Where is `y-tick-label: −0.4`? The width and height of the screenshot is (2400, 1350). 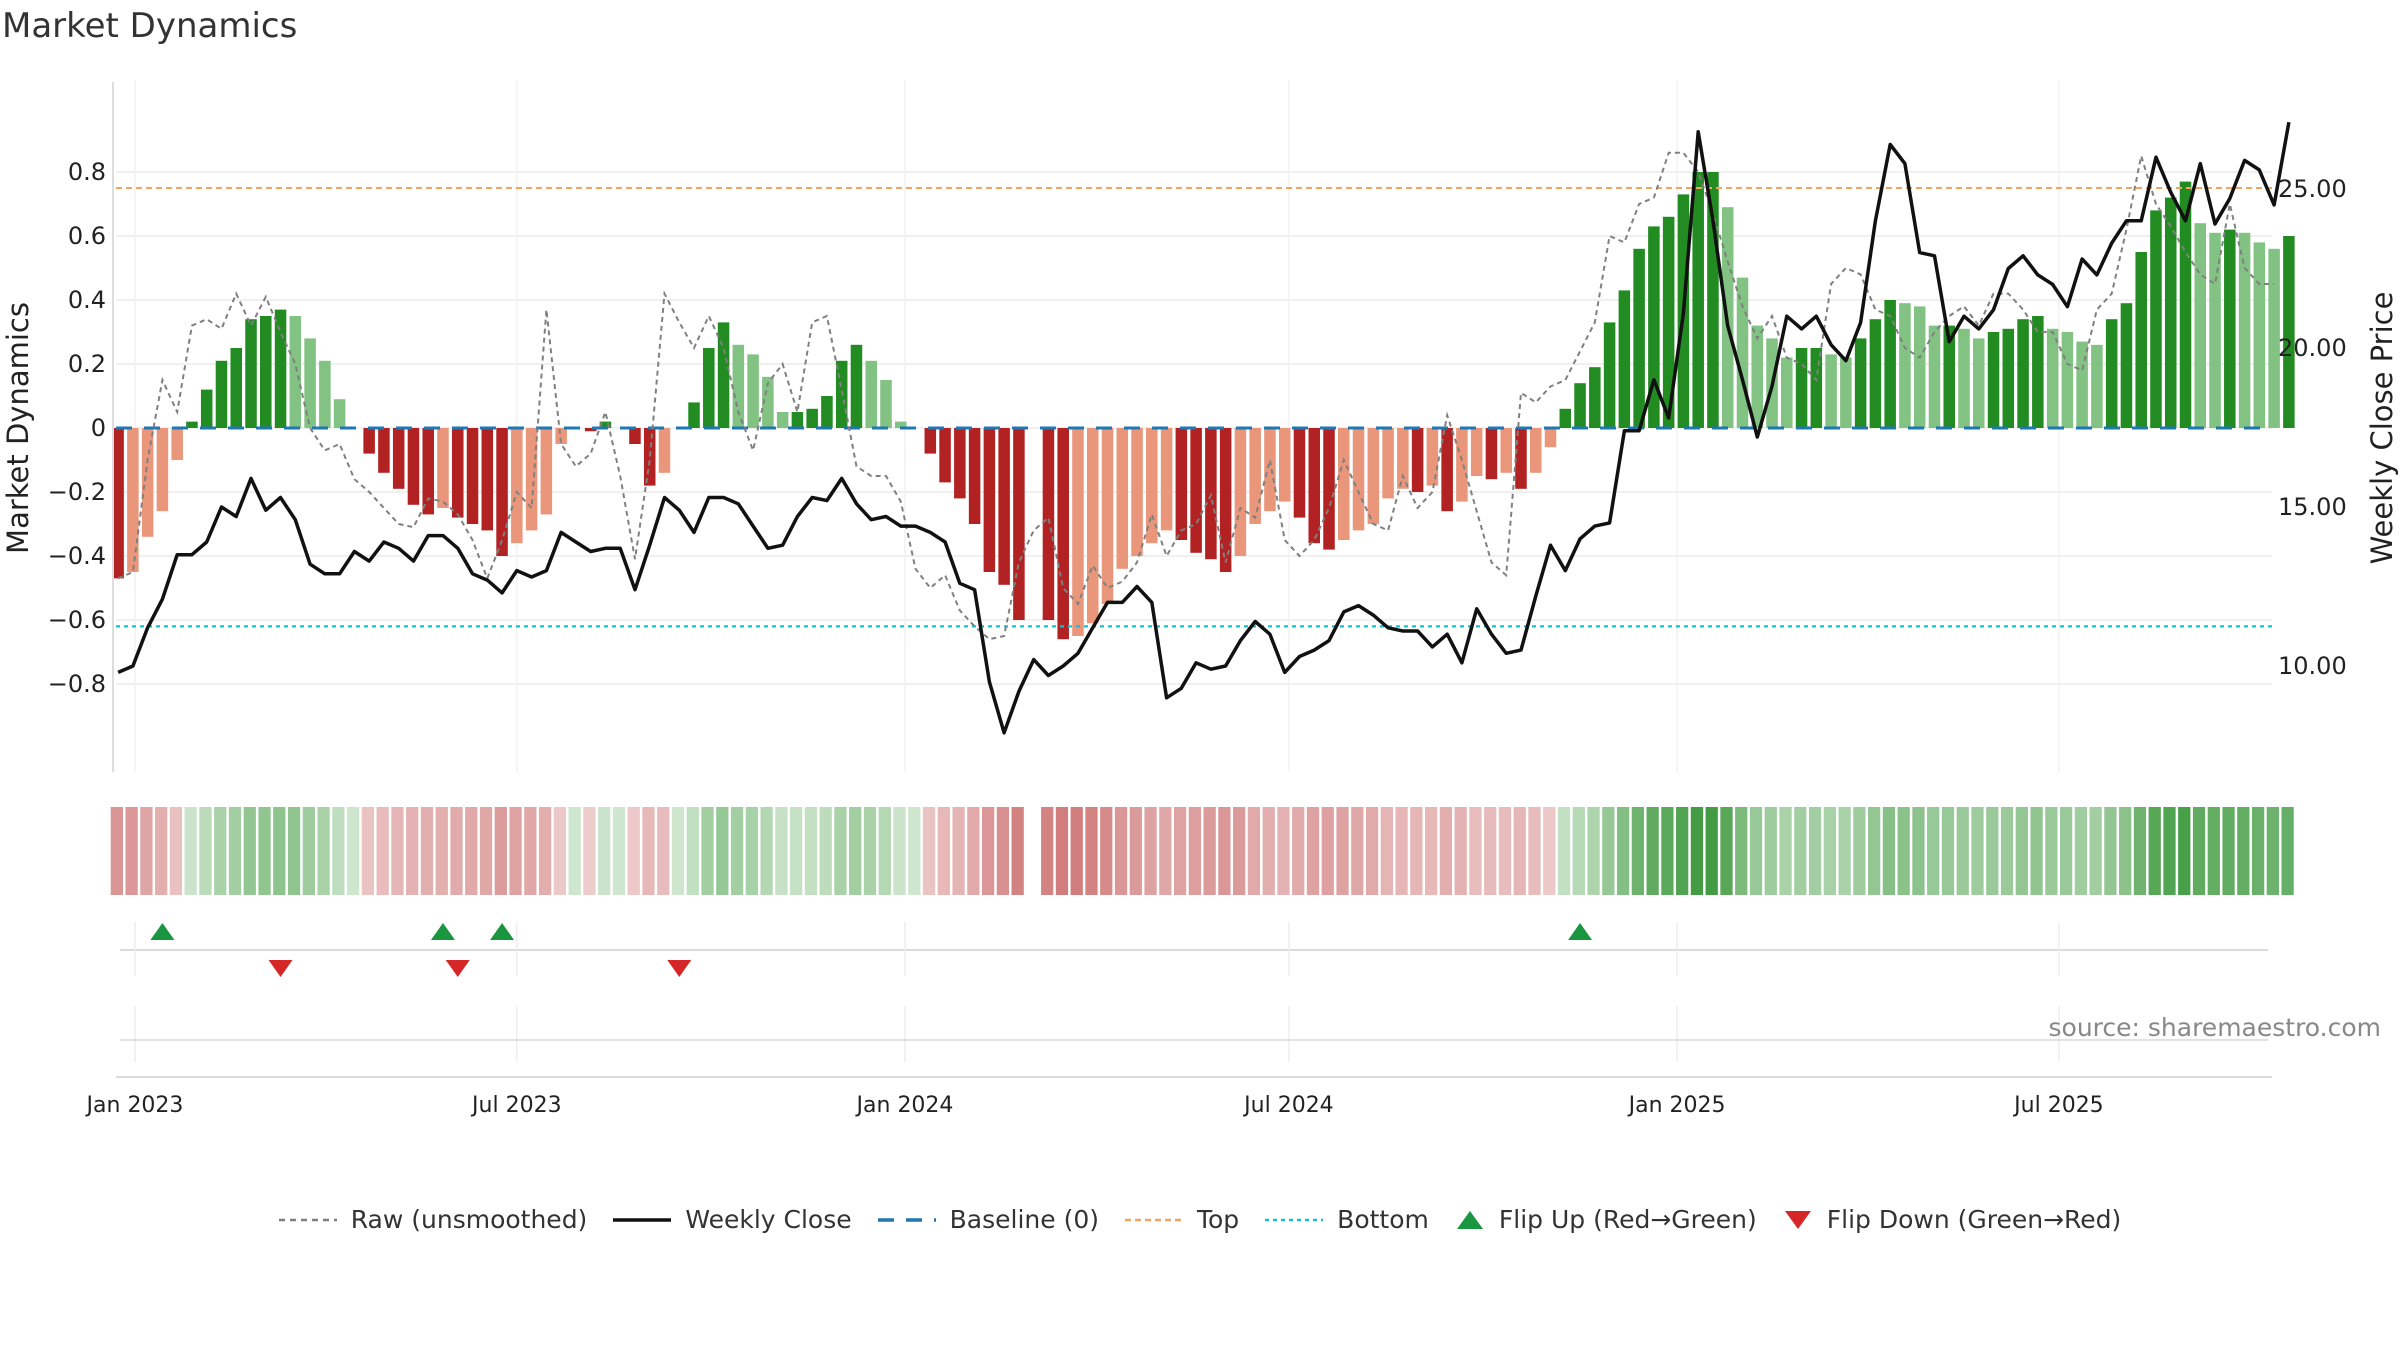
y-tick-label: −0.4 is located at coordinates (77, 556).